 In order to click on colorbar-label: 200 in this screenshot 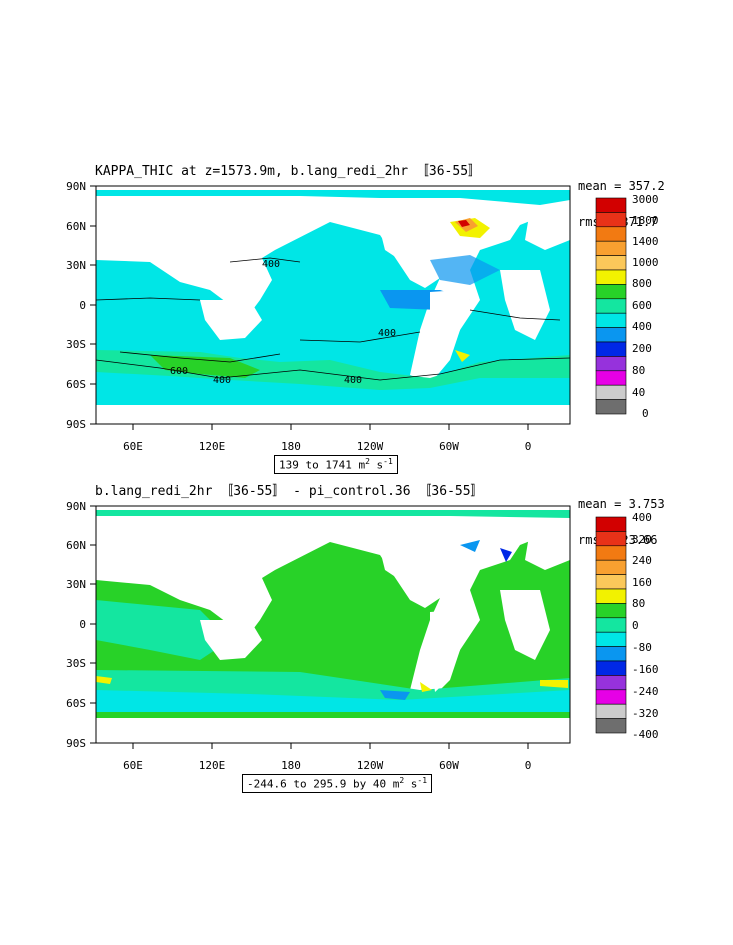, I will do `click(642, 348)`.